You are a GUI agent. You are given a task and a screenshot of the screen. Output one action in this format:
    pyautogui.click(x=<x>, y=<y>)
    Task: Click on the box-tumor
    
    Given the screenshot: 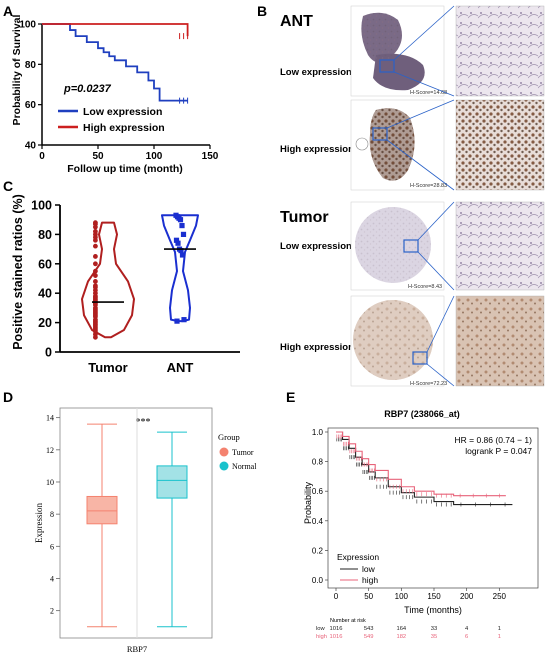 What is the action you would take?
    pyautogui.click(x=102, y=510)
    